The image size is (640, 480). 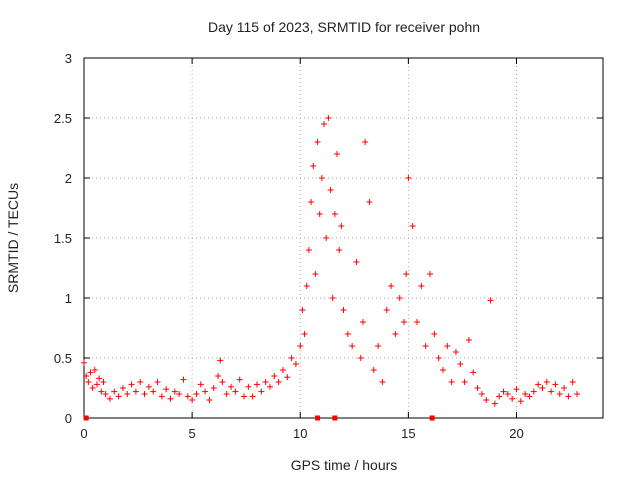 I want to click on y-tick-label: 0, so click(x=68, y=418).